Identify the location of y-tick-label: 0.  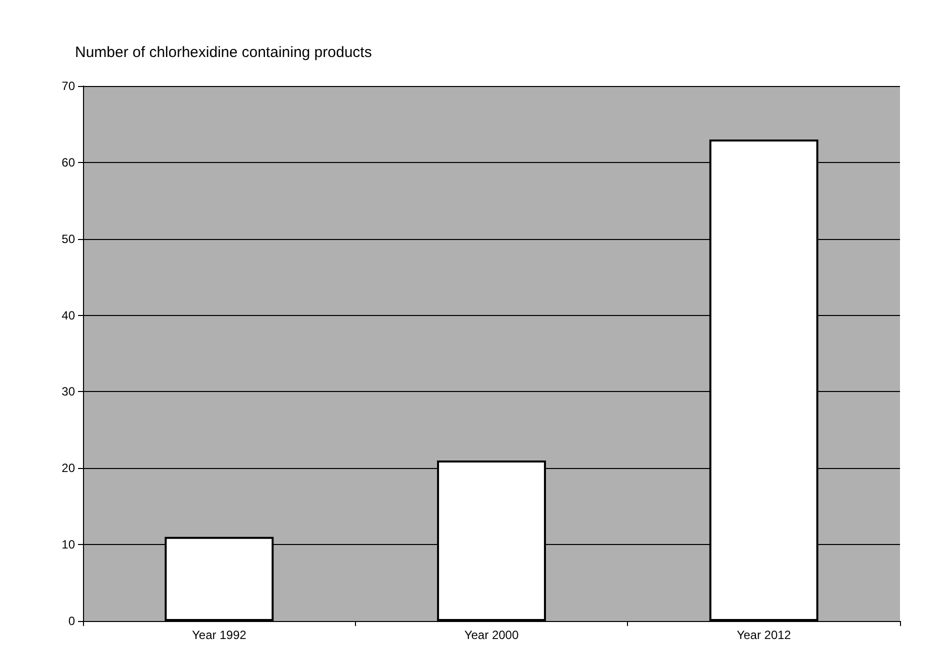
(72, 621).